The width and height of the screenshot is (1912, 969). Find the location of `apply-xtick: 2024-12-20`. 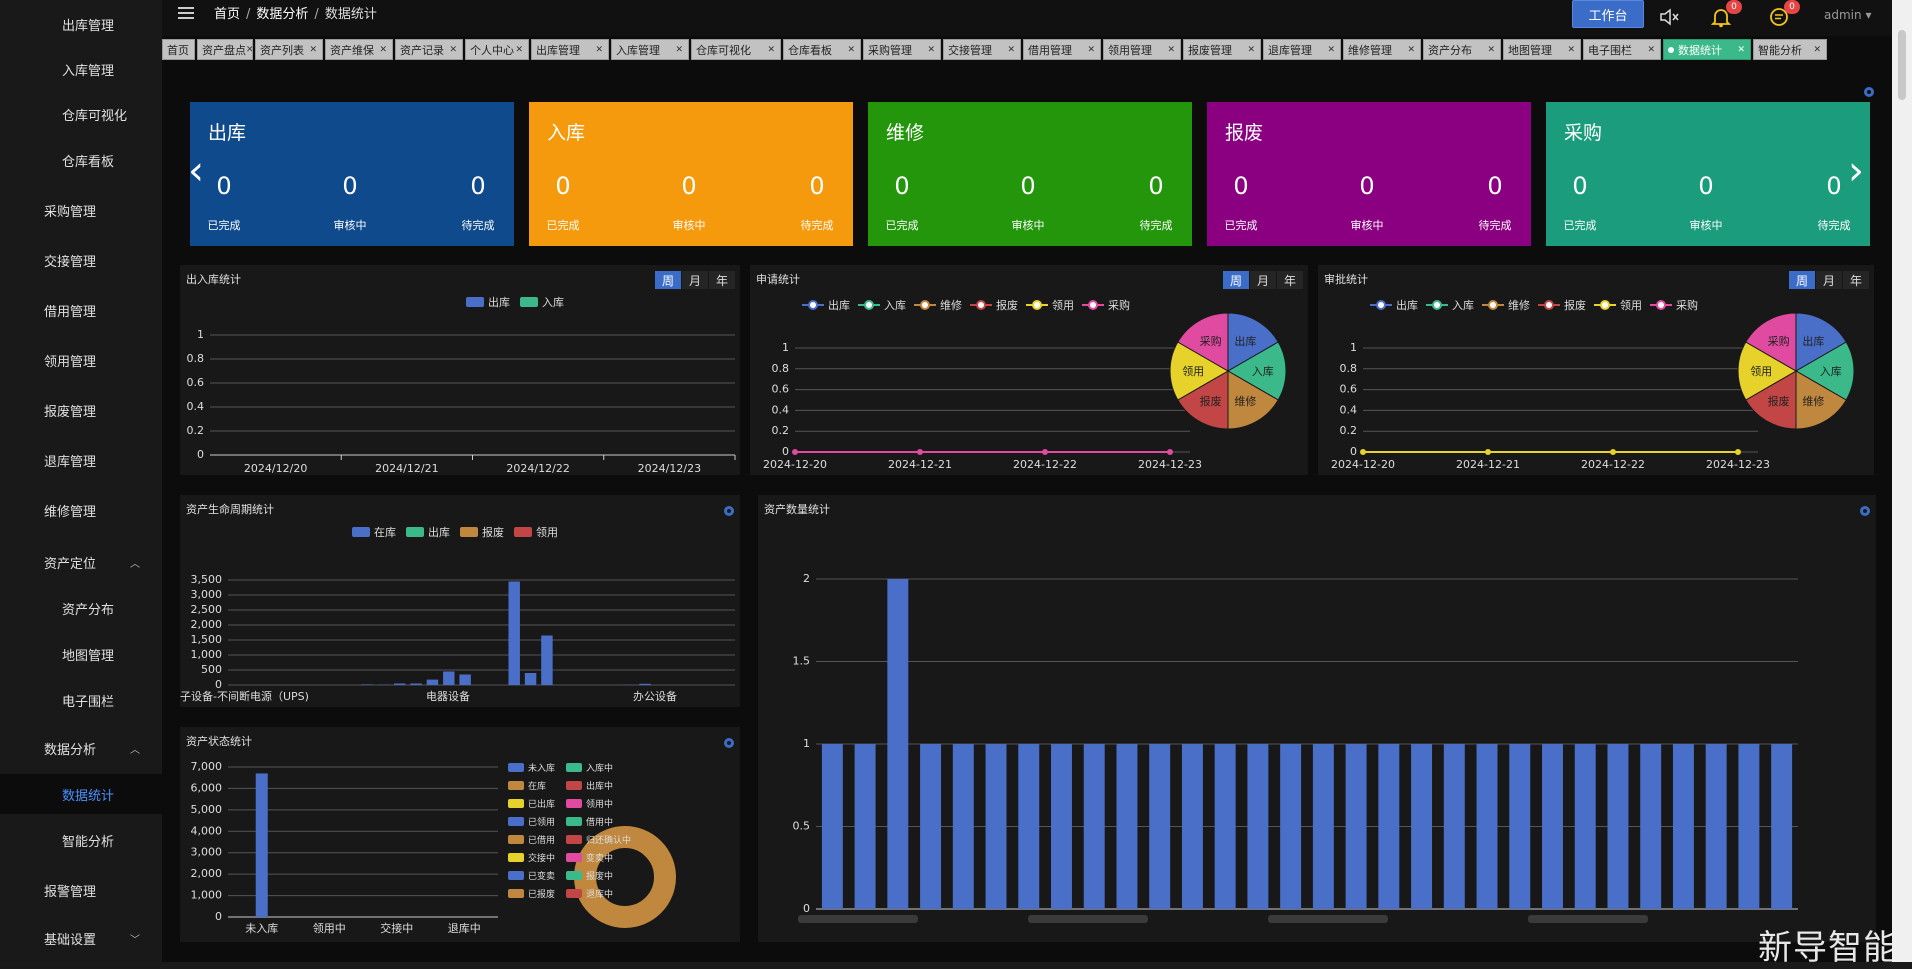

apply-xtick: 2024-12-20 is located at coordinates (795, 464).